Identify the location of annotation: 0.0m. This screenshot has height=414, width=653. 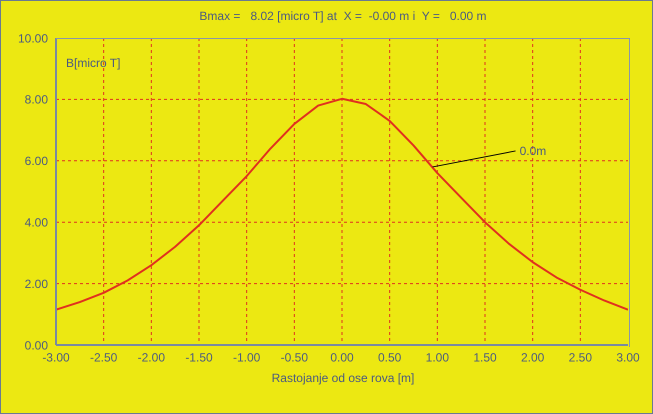
(533, 151).